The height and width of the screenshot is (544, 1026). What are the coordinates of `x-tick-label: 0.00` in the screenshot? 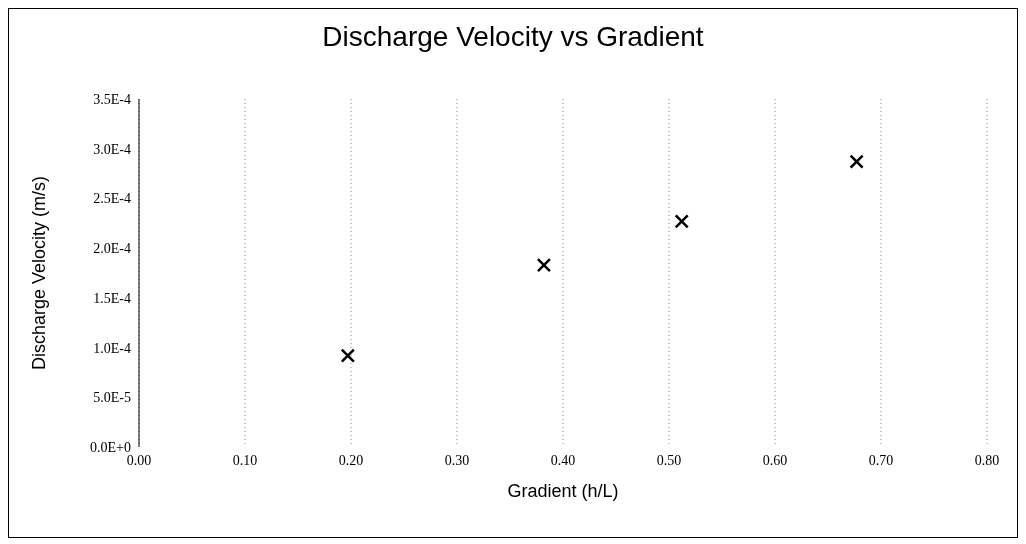 It's located at (139, 460).